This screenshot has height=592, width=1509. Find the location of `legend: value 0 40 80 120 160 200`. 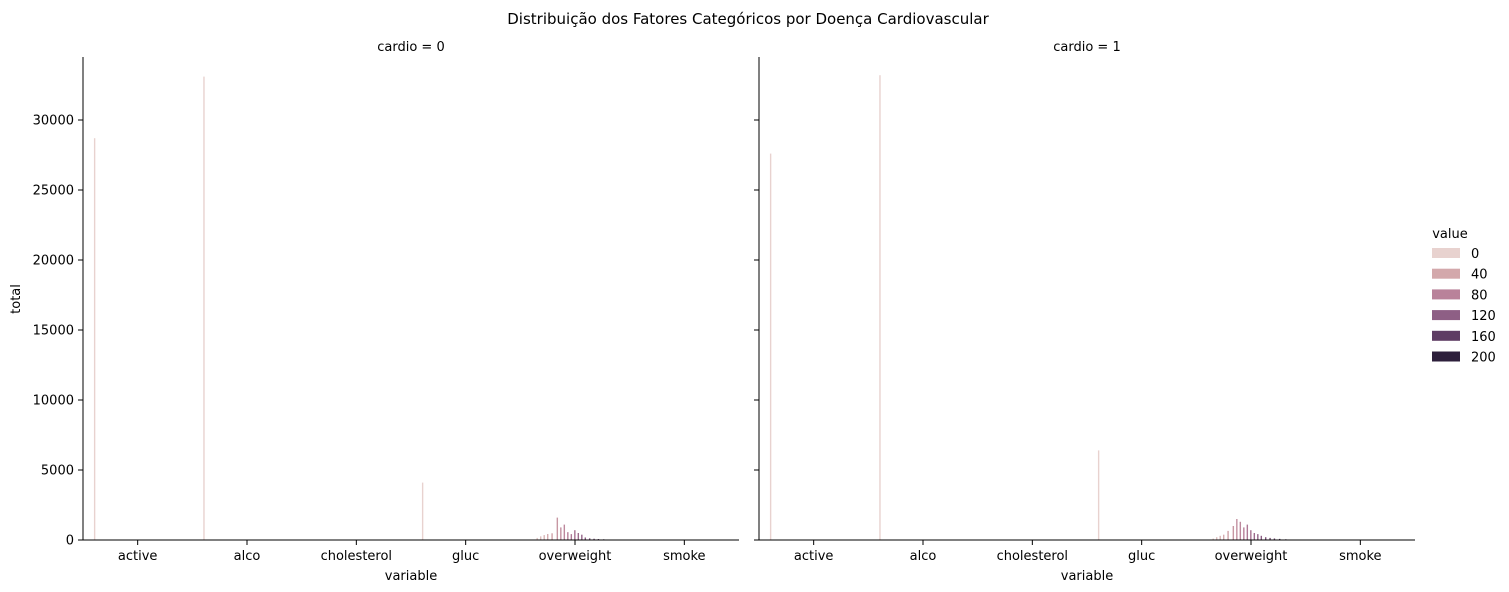

legend: value 0 40 80 120 160 200 is located at coordinates (1464, 296).